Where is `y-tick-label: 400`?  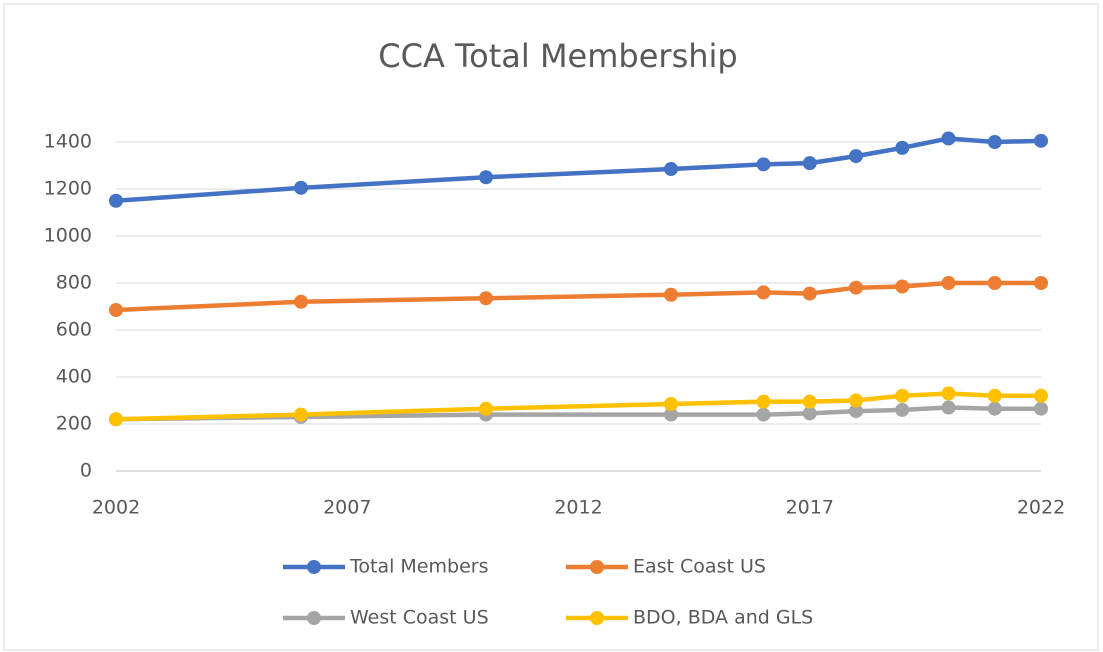
y-tick-label: 400 is located at coordinates (74, 377).